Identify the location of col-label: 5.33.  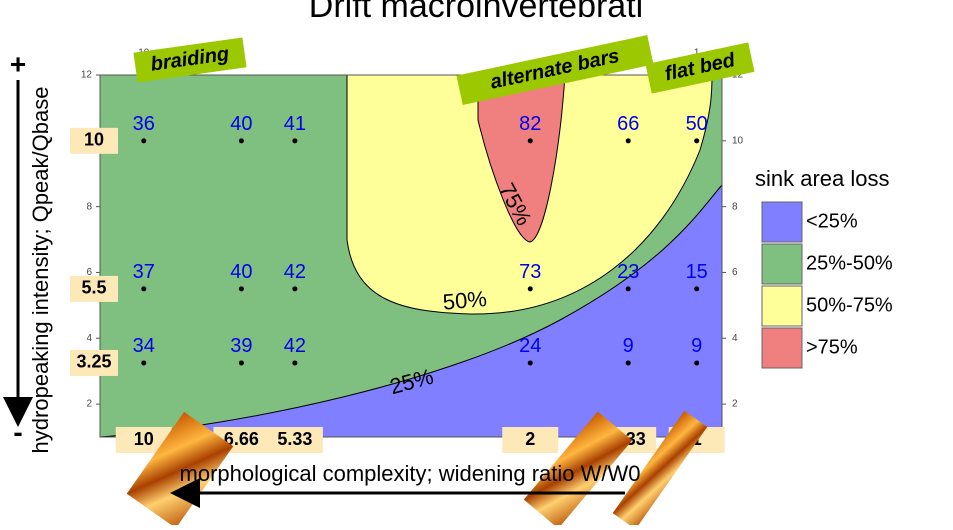
(294, 439).